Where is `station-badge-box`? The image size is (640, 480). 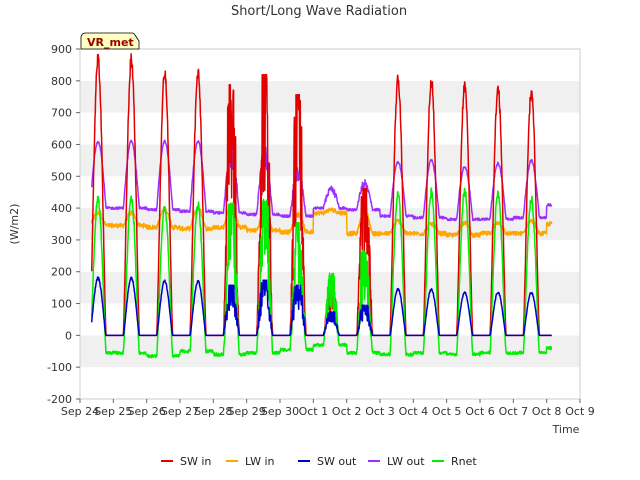 station-badge-box is located at coordinates (110, 41).